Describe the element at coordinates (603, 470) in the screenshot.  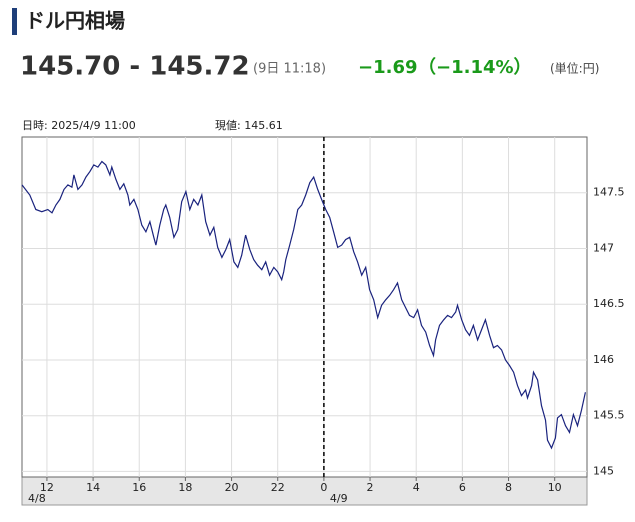
I see `y-tick-label: 145` at that location.